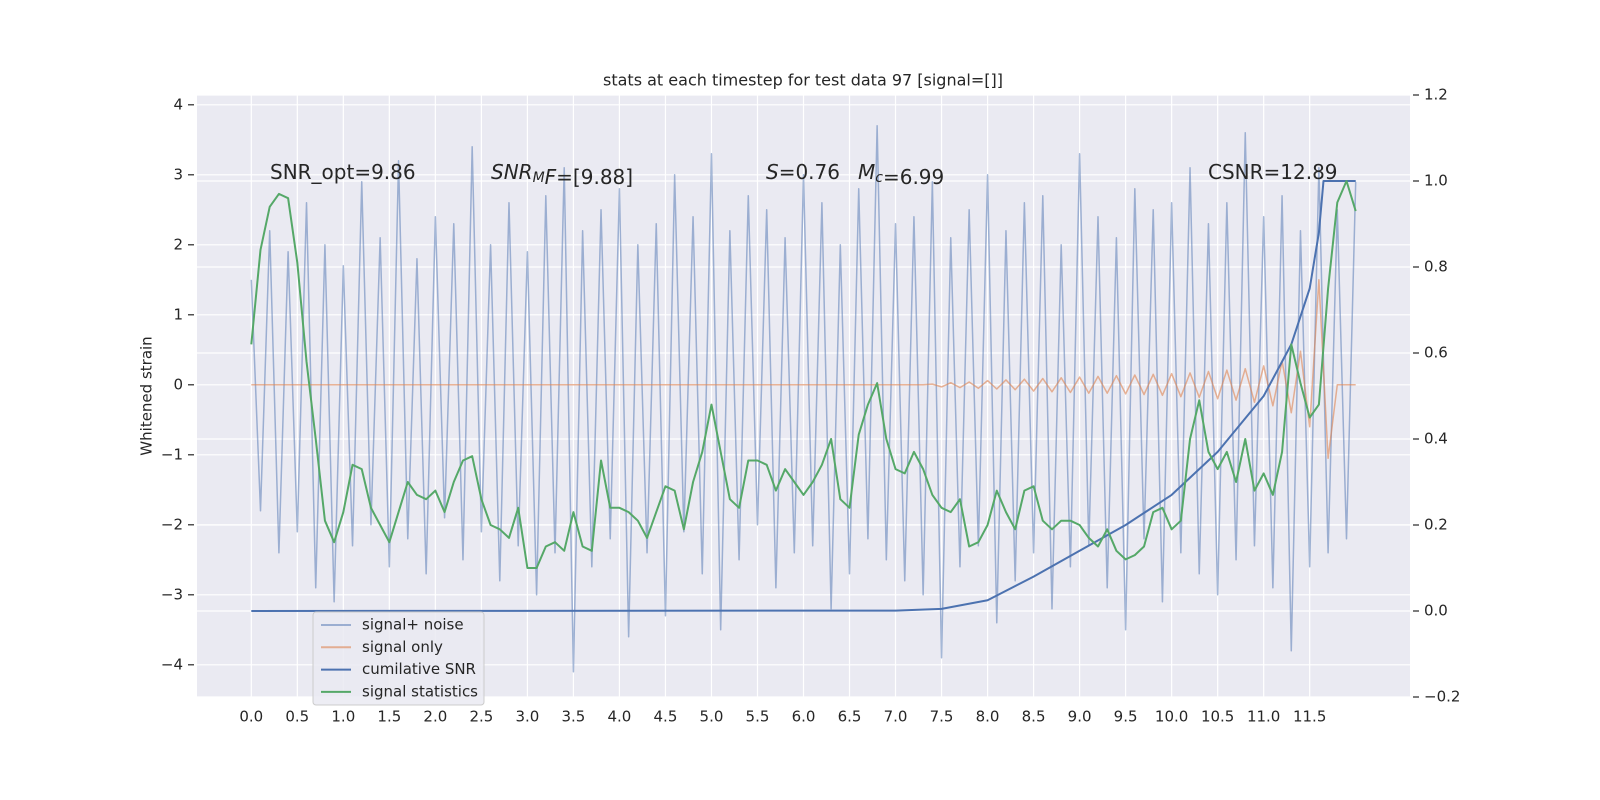 The height and width of the screenshot is (800, 1600). What do you see at coordinates (147, 395) in the screenshot?
I see `y-axis-label: Whitened strain` at bounding box center [147, 395].